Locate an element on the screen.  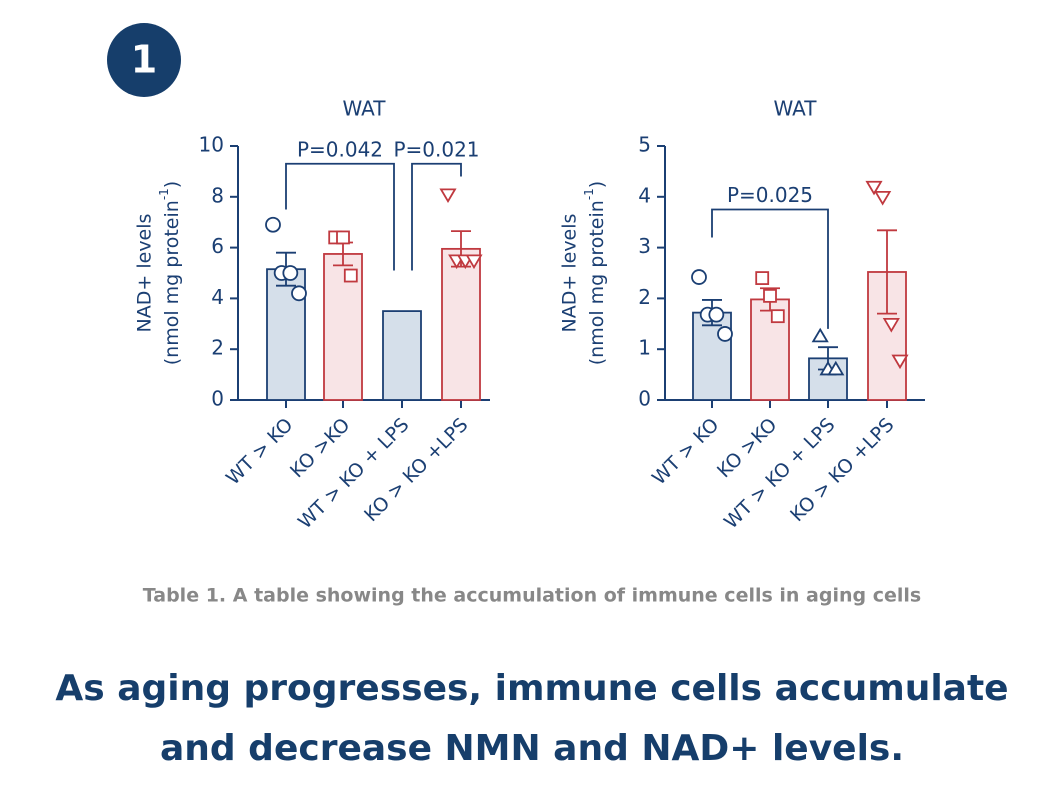
p-value: P=0.025 is located at coordinates (770, 195).